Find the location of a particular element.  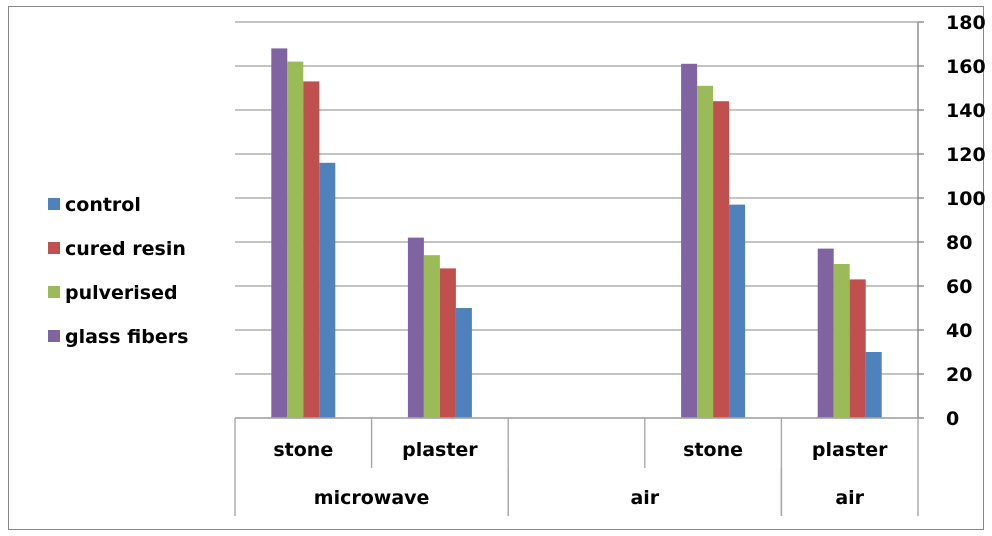

y-tick-label: 0 is located at coordinates (952, 419).